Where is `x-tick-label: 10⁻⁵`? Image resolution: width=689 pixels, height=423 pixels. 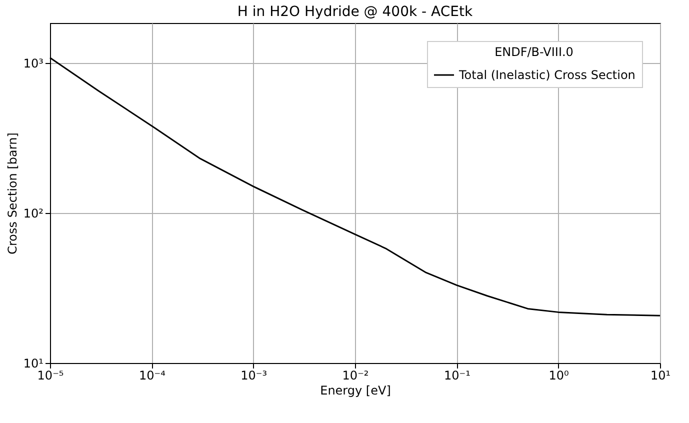 x-tick-label: 10⁻⁵ is located at coordinates (50, 375).